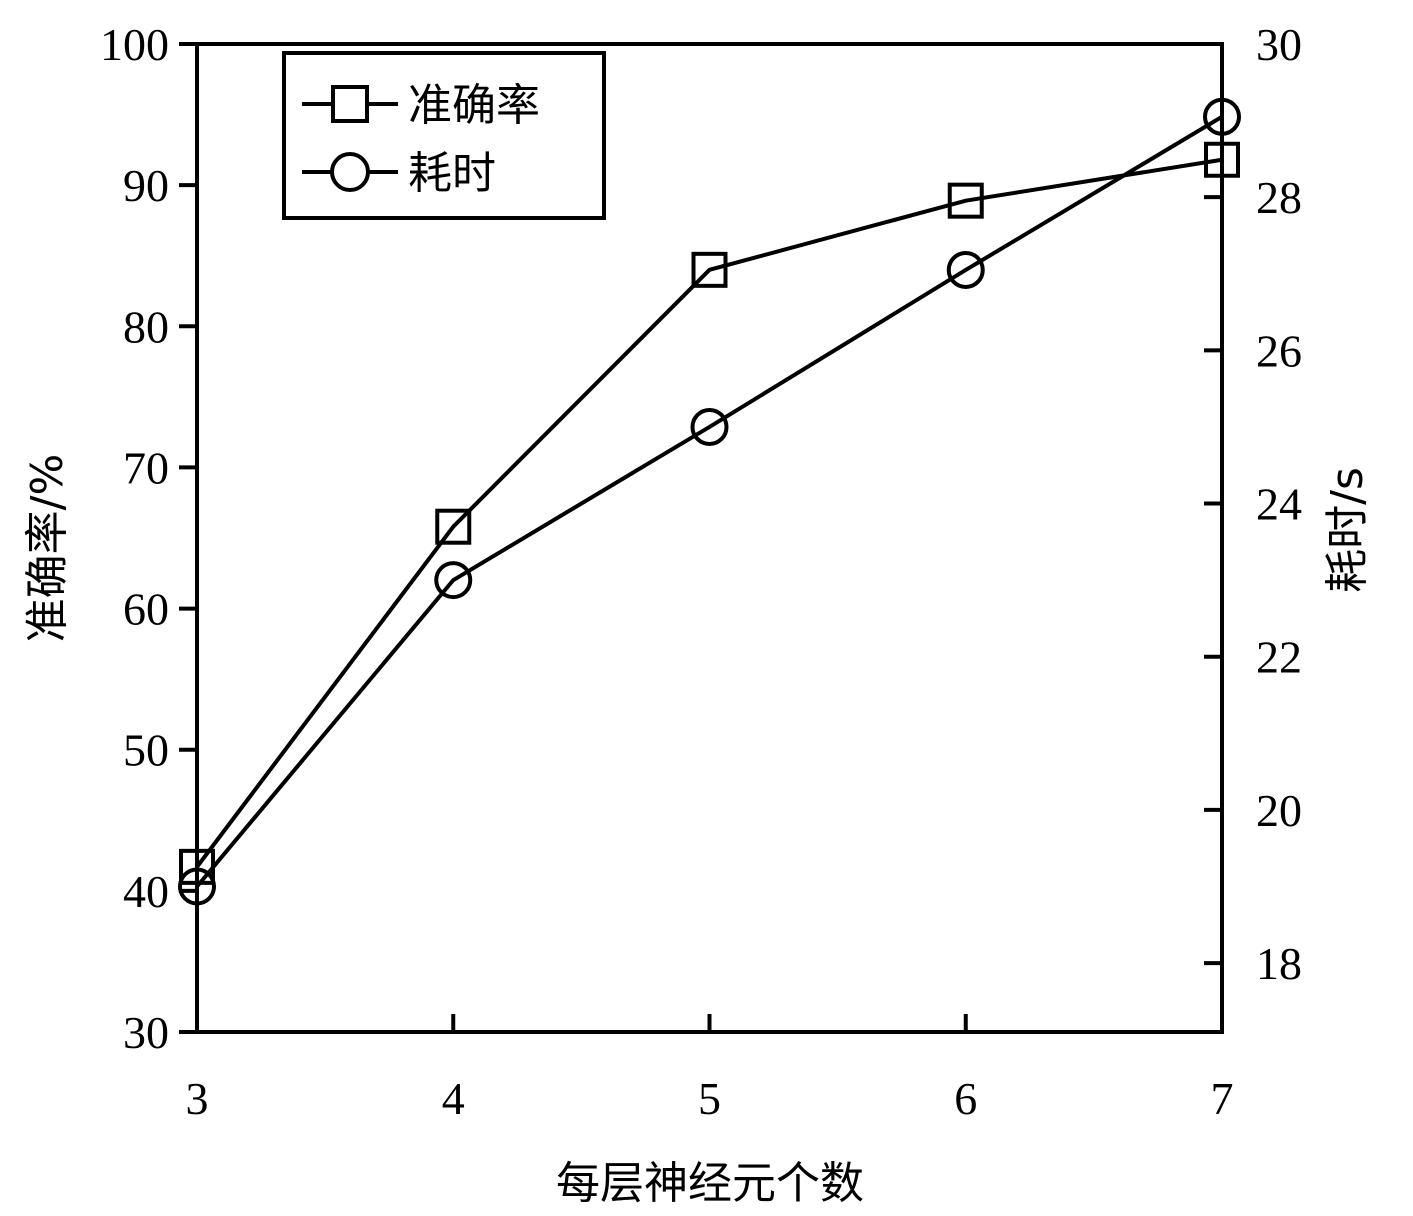 The width and height of the screenshot is (1413, 1216). I want to click on left-axis-tick-label: 80, so click(146, 326).